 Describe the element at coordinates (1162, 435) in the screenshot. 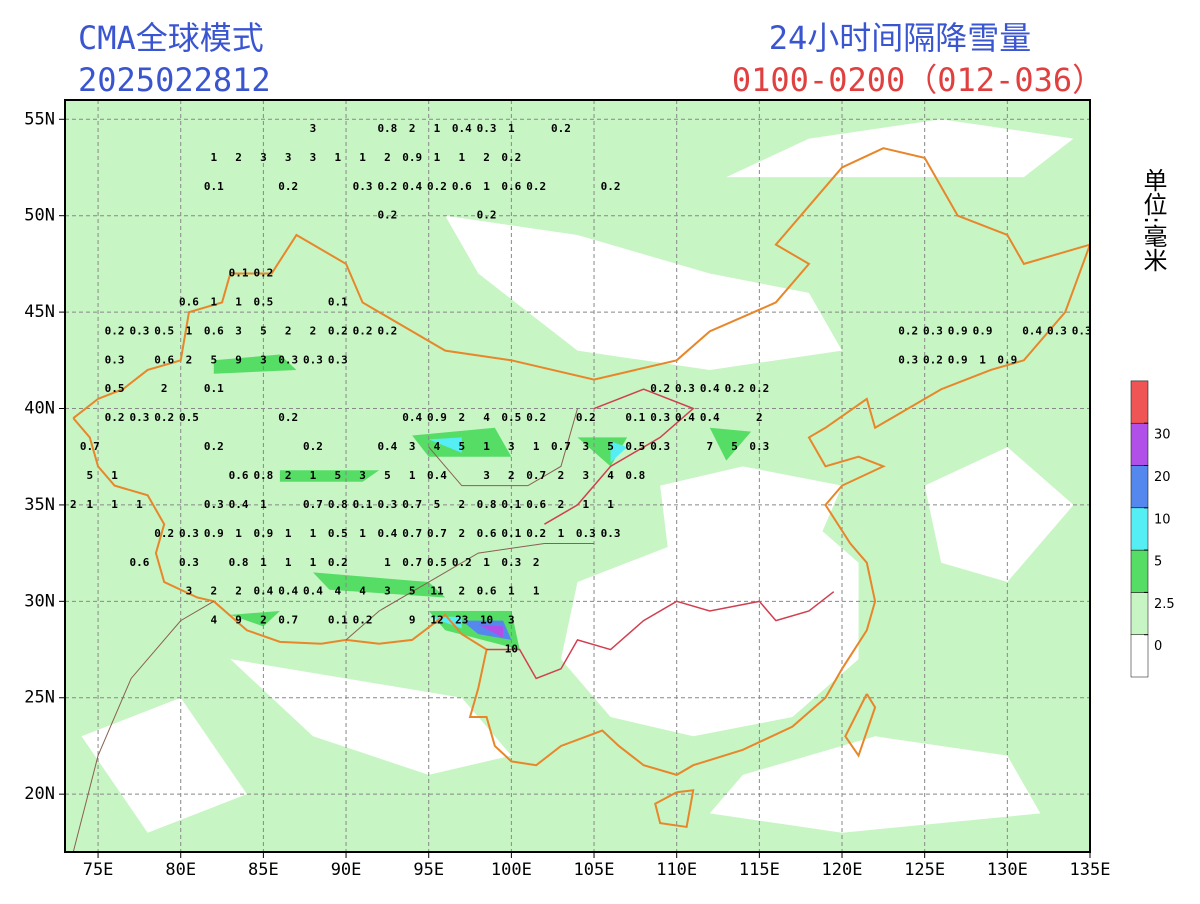

I see `legend-label: 30` at that location.